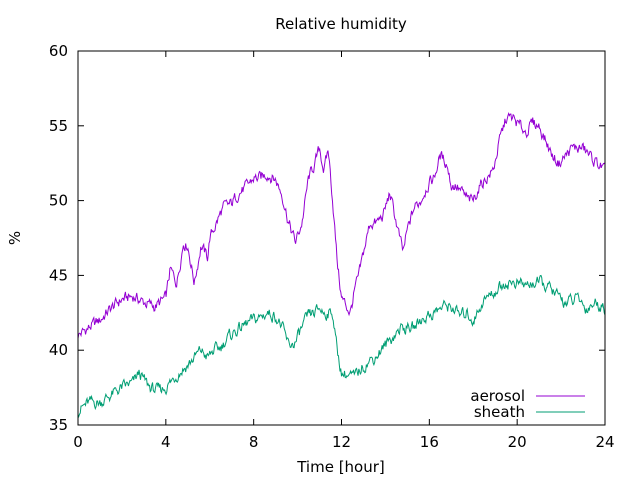 The width and height of the screenshot is (640, 480). I want to click on x-tick-label-5: 20, so click(517, 442).